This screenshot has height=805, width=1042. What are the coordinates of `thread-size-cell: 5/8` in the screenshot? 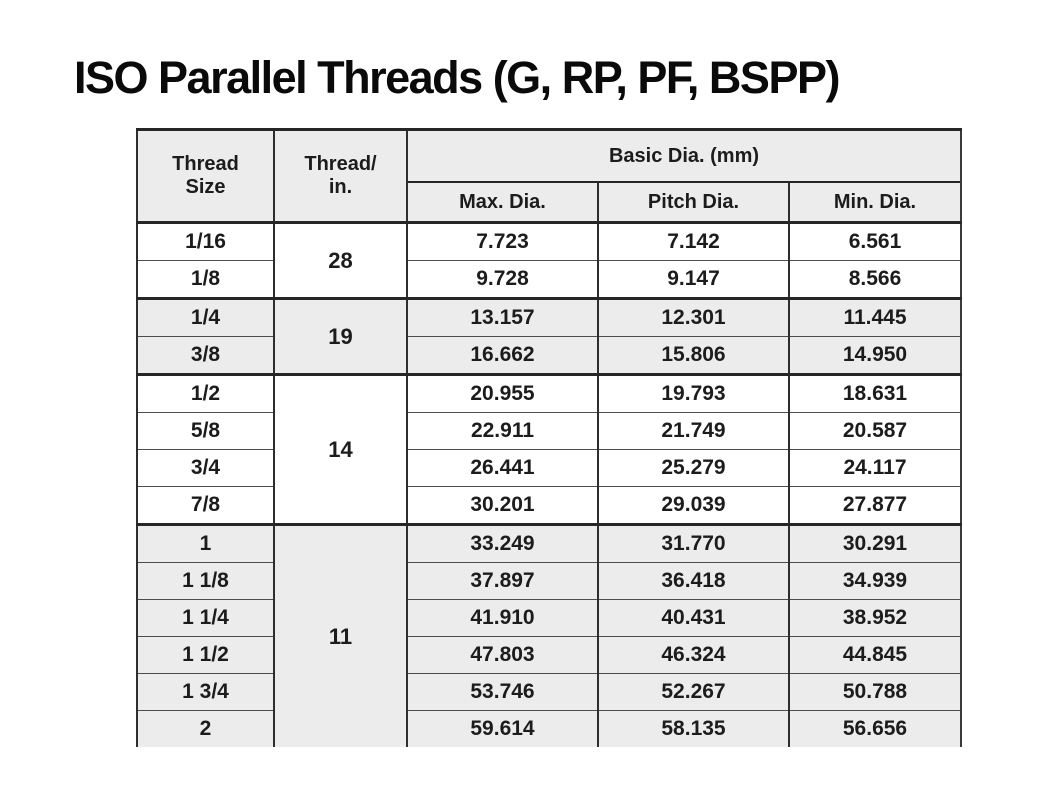 It's located at (205, 431).